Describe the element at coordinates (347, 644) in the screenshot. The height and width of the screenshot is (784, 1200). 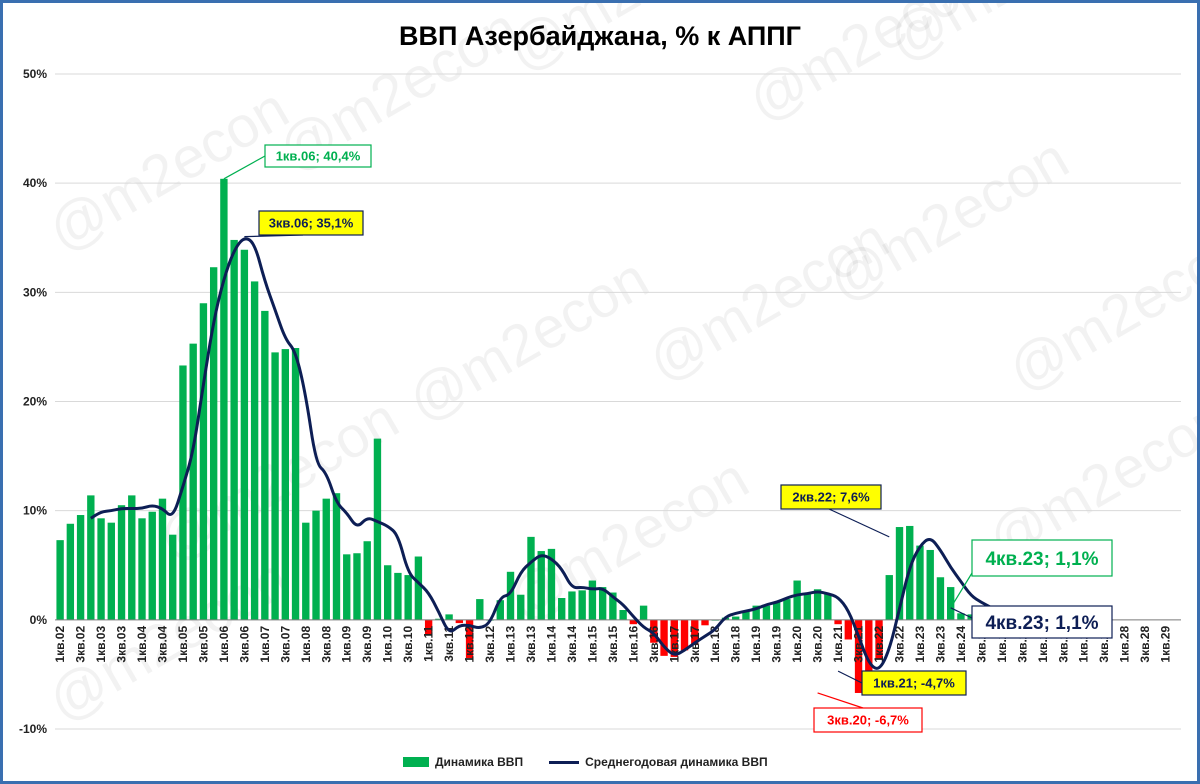
I see `x-tick-label: 1кв.09` at that location.